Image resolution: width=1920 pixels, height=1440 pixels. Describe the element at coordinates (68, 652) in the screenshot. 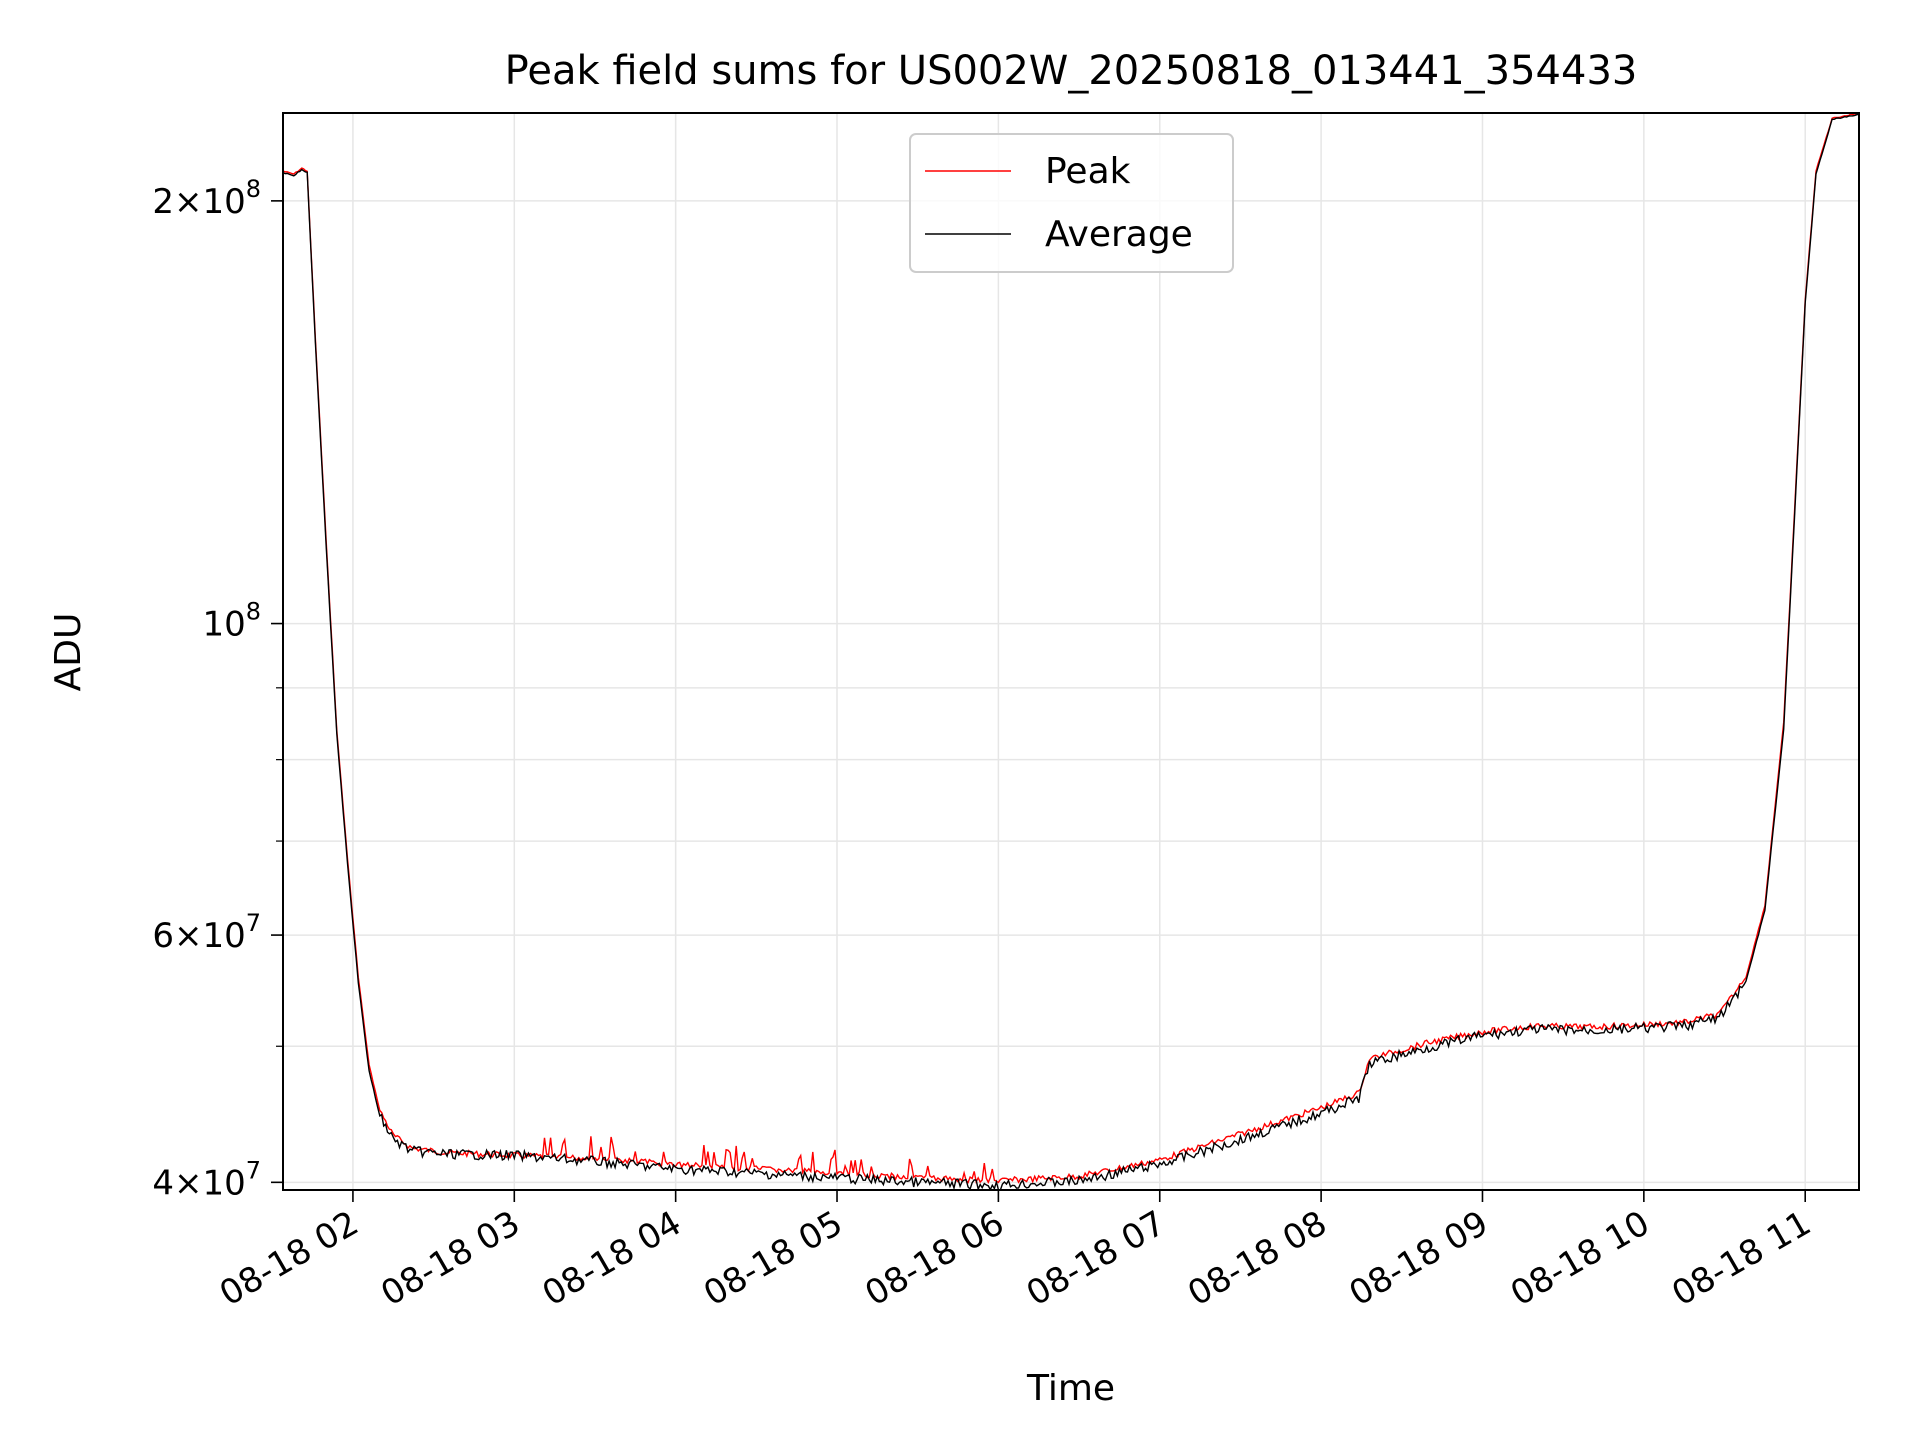

I see `y-axis-label: ADU` at that location.